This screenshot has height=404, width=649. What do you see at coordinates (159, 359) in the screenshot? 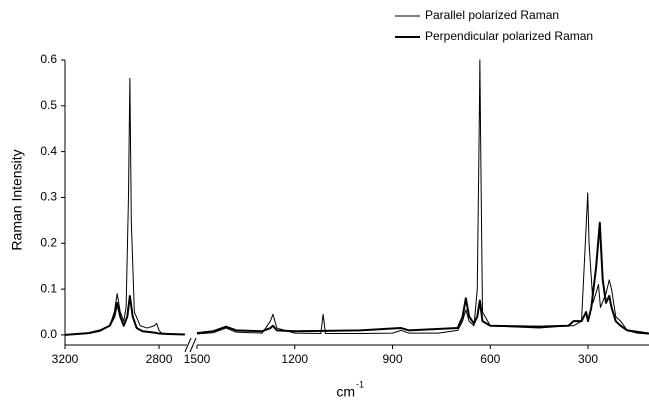
I see `x-tick-label: 2800` at bounding box center [159, 359].